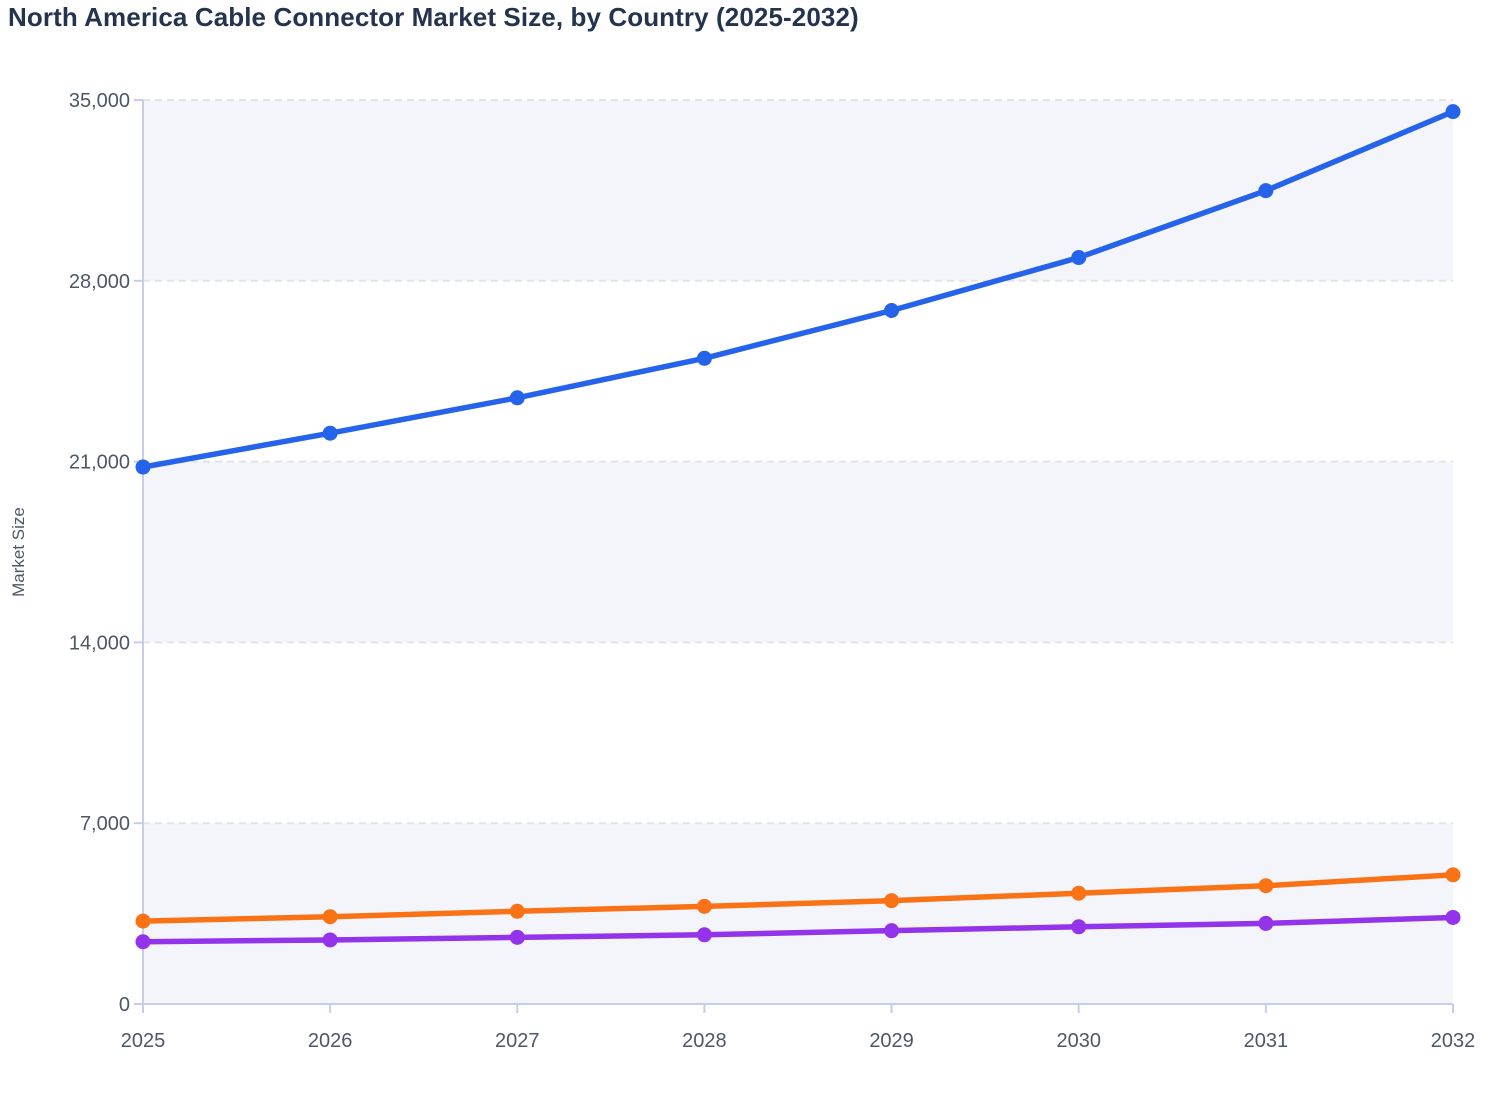 The width and height of the screenshot is (1508, 1120). Describe the element at coordinates (105, 824) in the screenshot. I see `y-tick-label: 7,000` at that location.